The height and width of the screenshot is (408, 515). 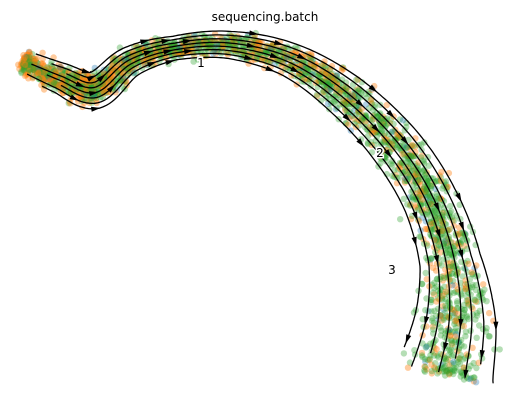 I want to click on cluster-label: 2, so click(x=380, y=153).